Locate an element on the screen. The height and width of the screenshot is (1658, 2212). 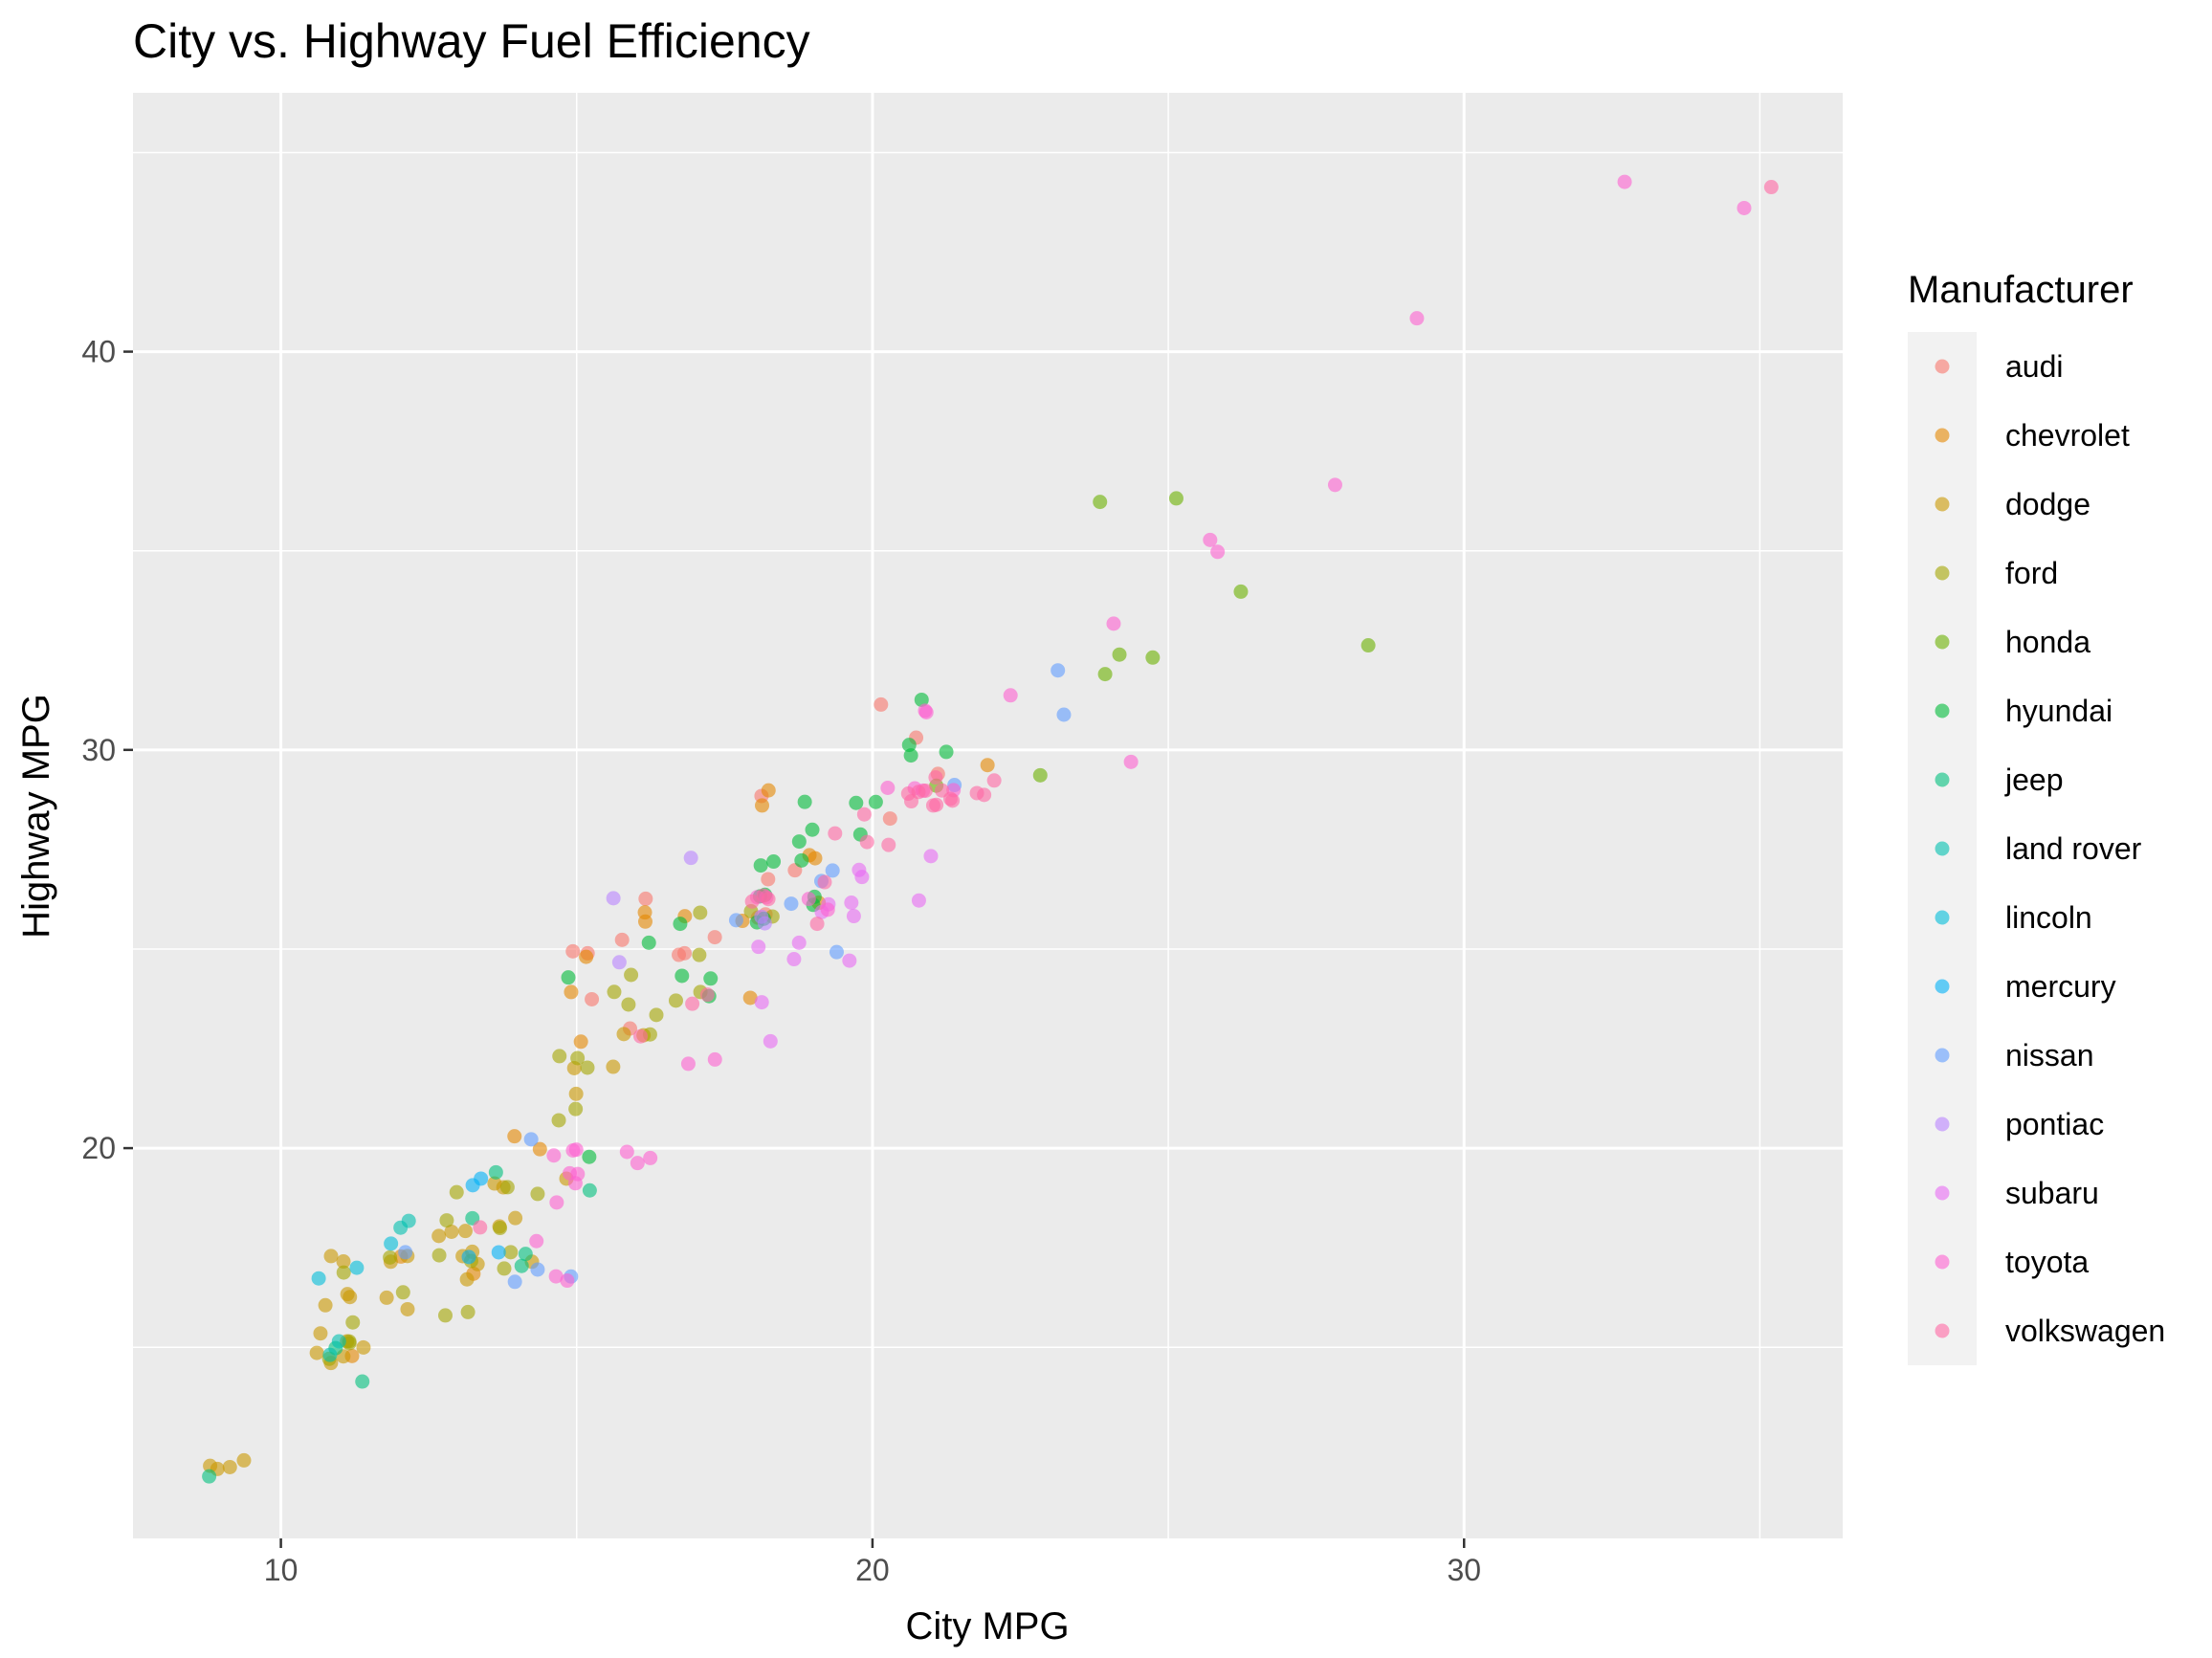
legend-key-chevrolet is located at coordinates (1942, 435).